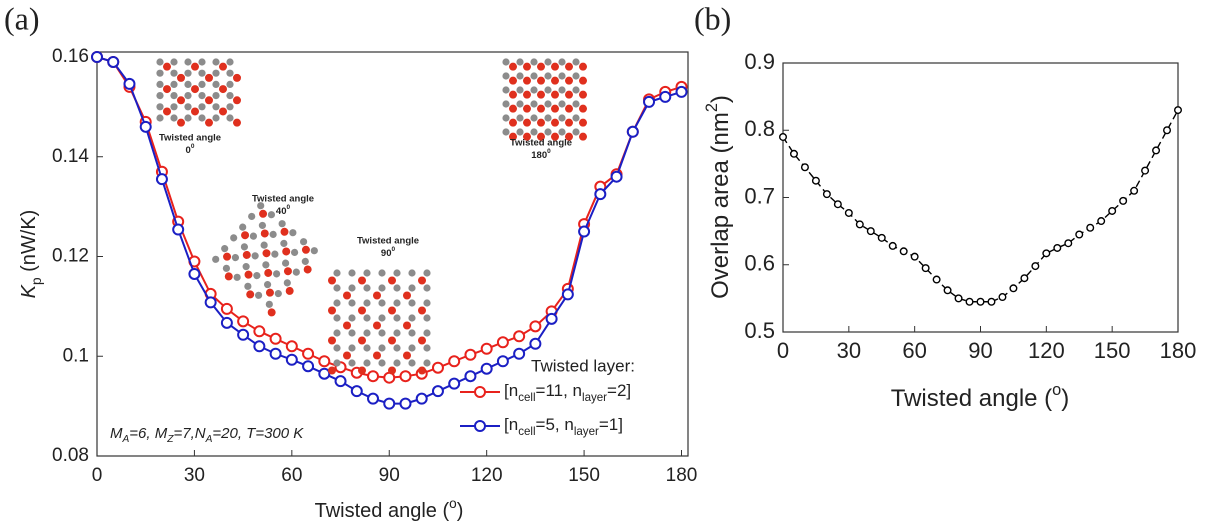 The height and width of the screenshot is (532, 1215). Describe the element at coordinates (914, 350) in the screenshot. I see `x-tick-label: 60` at that location.